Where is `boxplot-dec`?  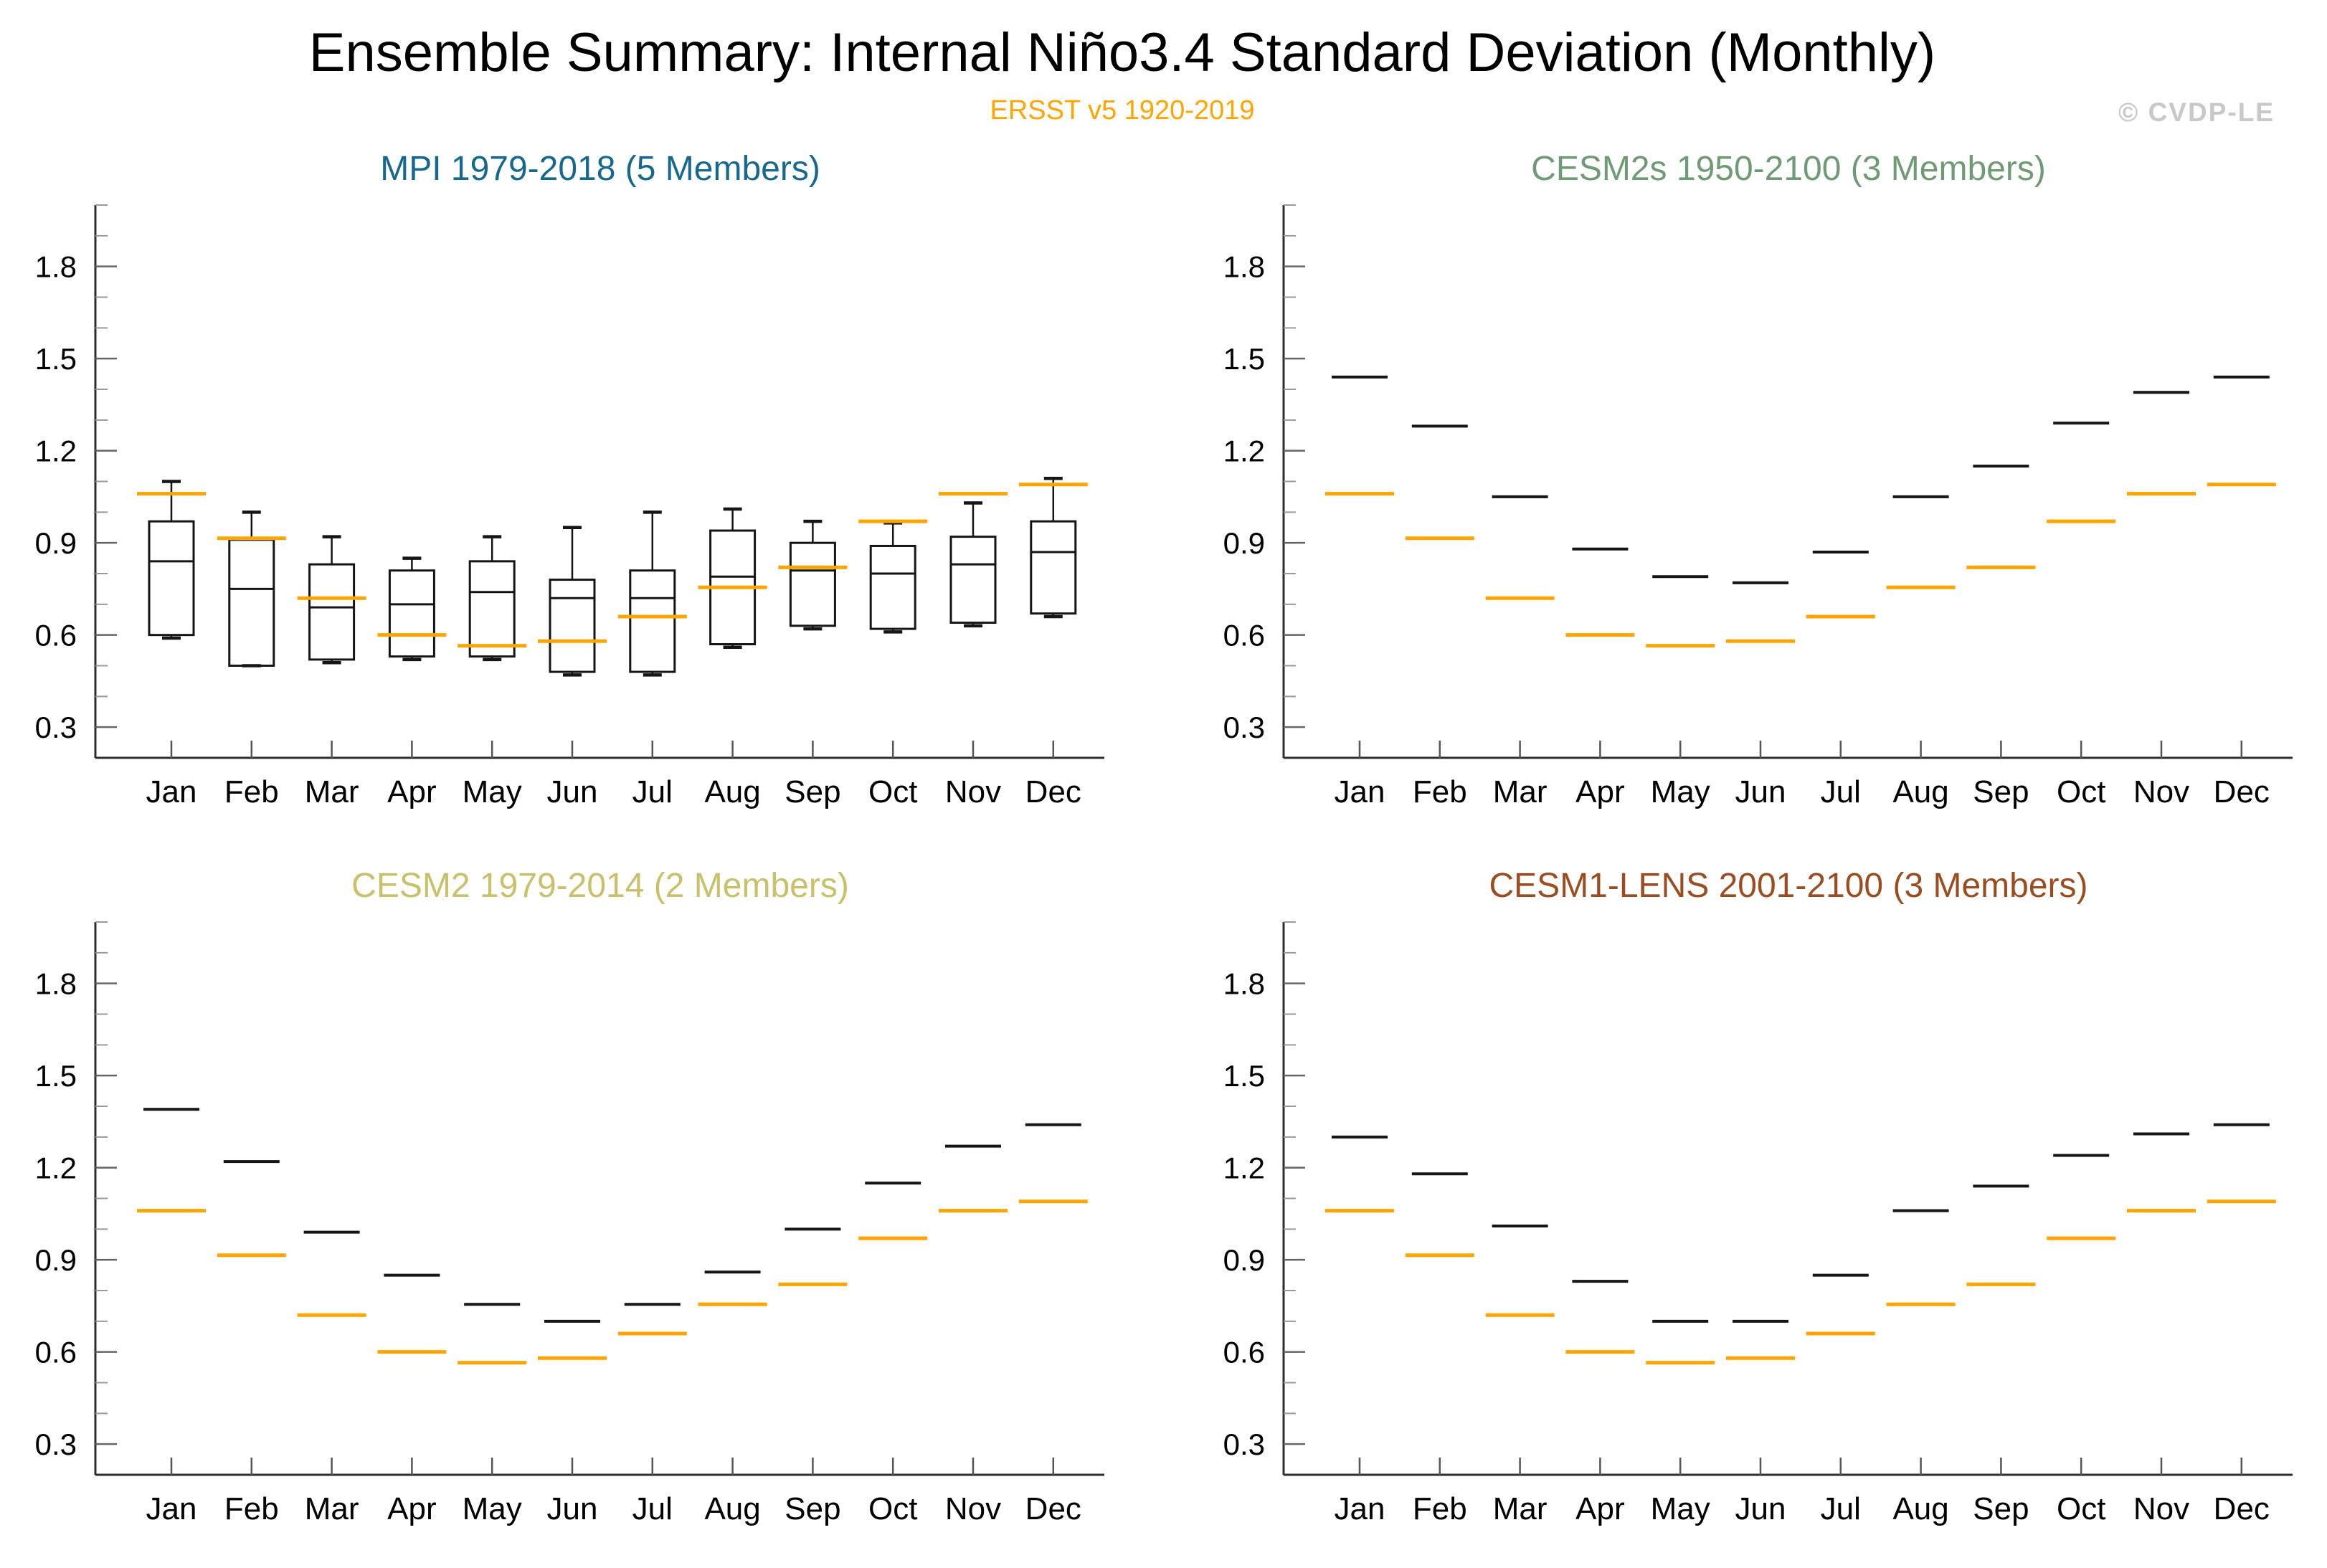
boxplot-dec is located at coordinates (1053, 547).